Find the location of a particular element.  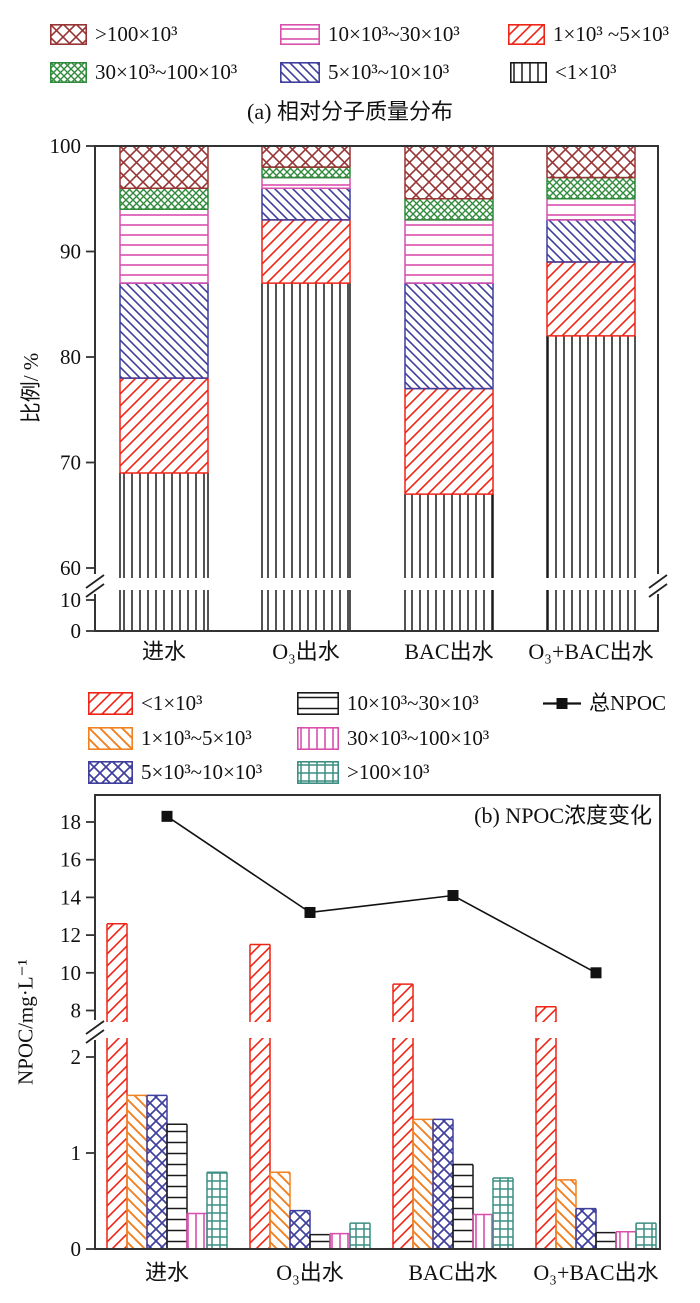

y-tick-label: 70 is located at coordinates (70, 463).